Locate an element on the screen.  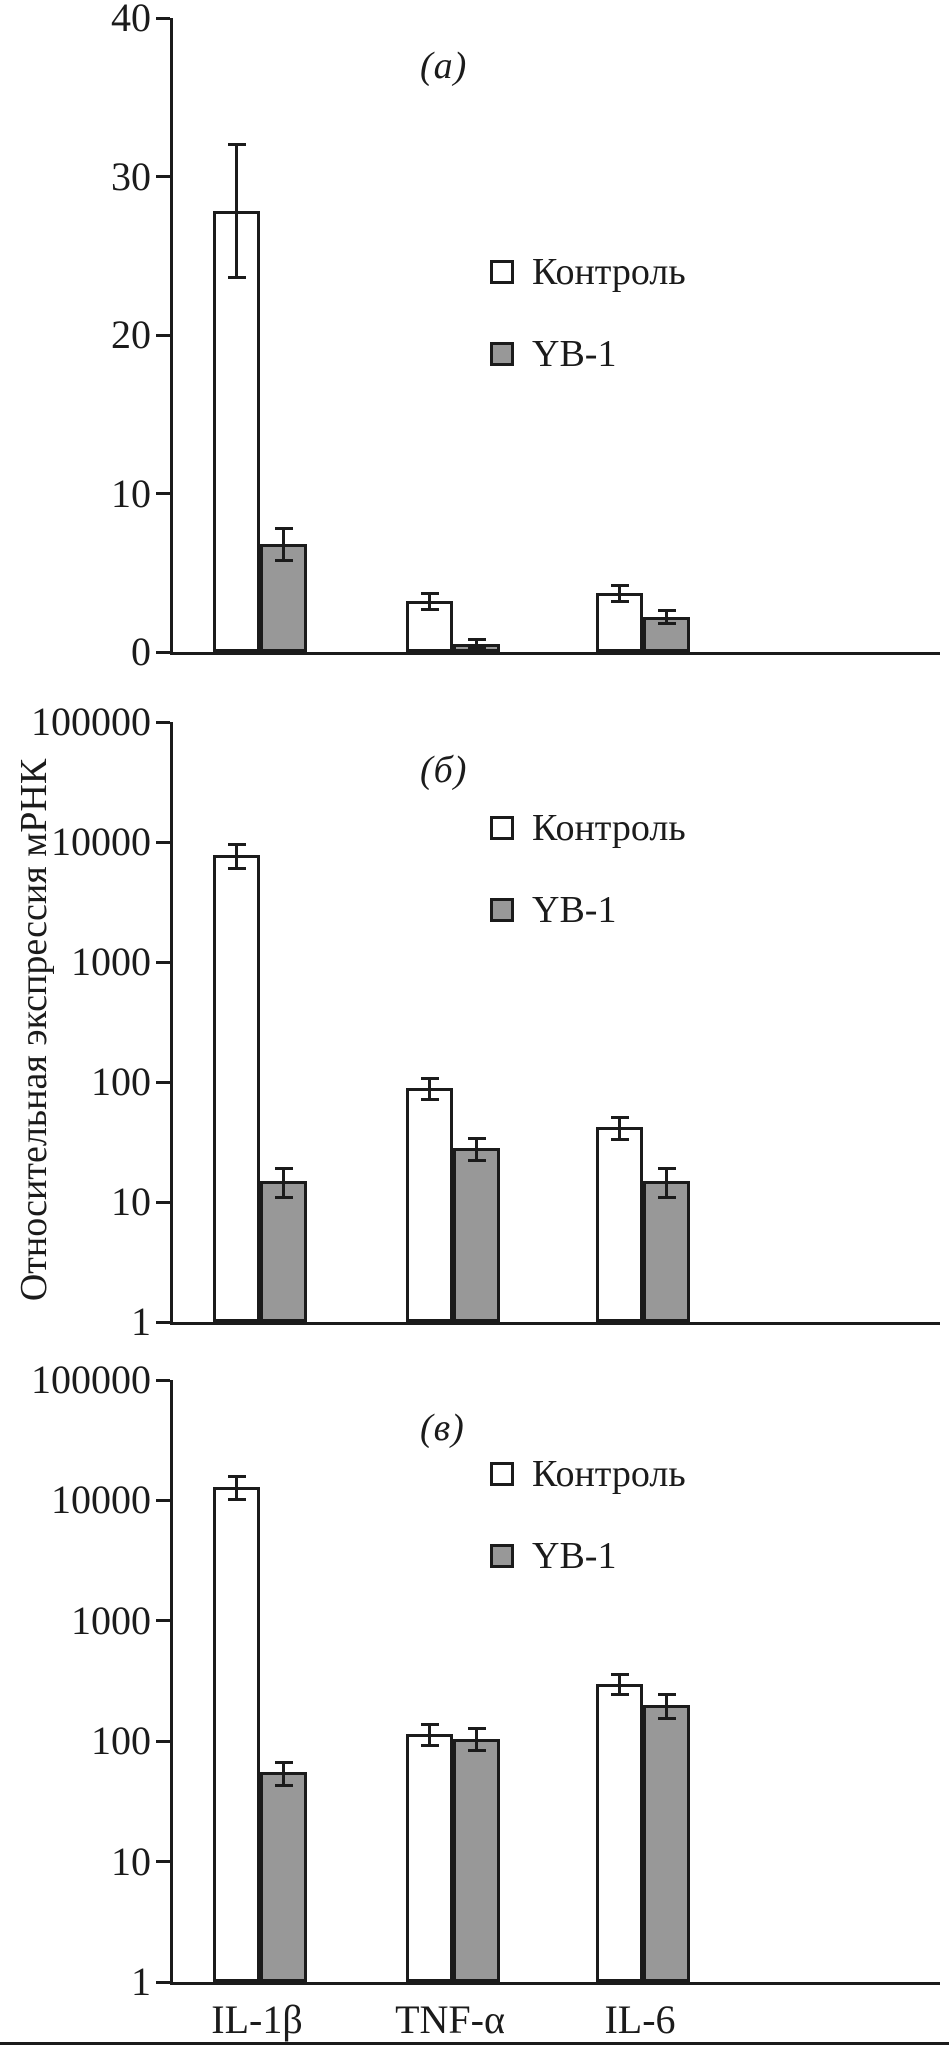
x-axis-label-il1b: IL-1β is located at coordinates (257, 2019).